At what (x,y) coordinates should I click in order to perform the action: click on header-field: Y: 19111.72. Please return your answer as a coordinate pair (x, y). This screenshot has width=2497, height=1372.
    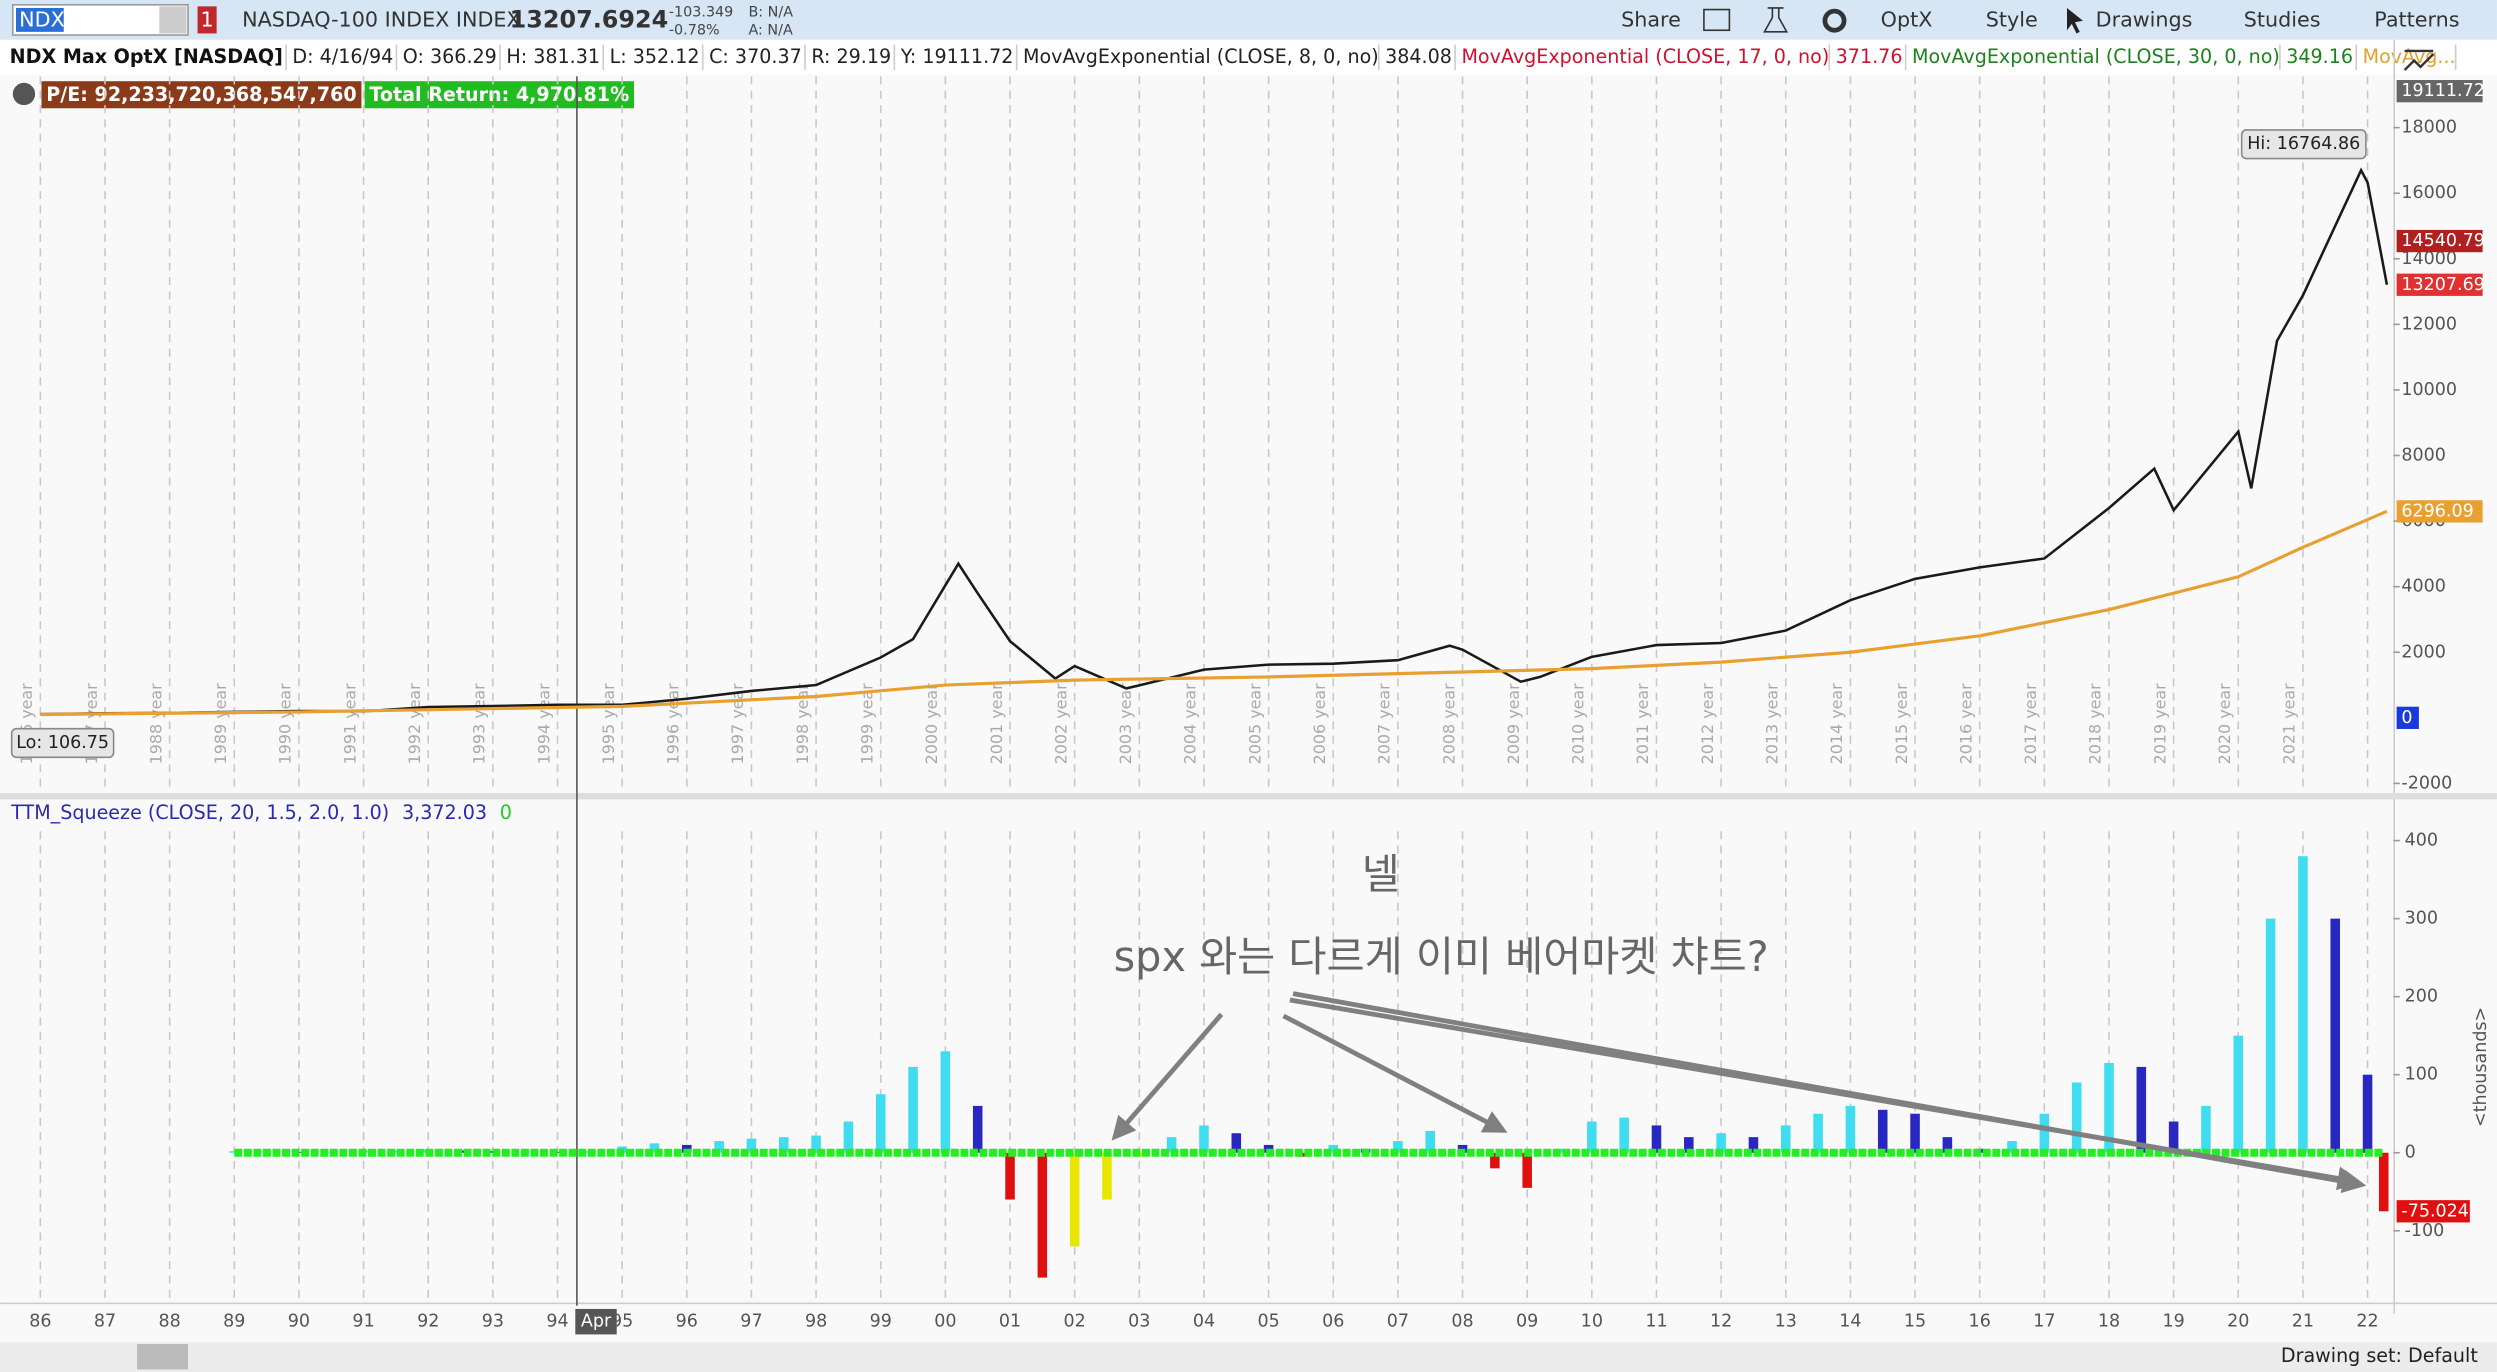
    Looking at the image, I should click on (957, 56).